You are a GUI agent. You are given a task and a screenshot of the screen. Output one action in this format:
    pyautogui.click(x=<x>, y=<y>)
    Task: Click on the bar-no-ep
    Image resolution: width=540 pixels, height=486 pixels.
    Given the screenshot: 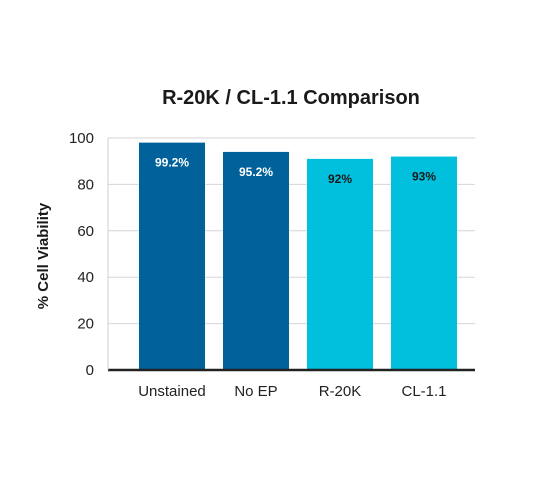 What is the action you would take?
    pyautogui.click(x=256, y=260)
    